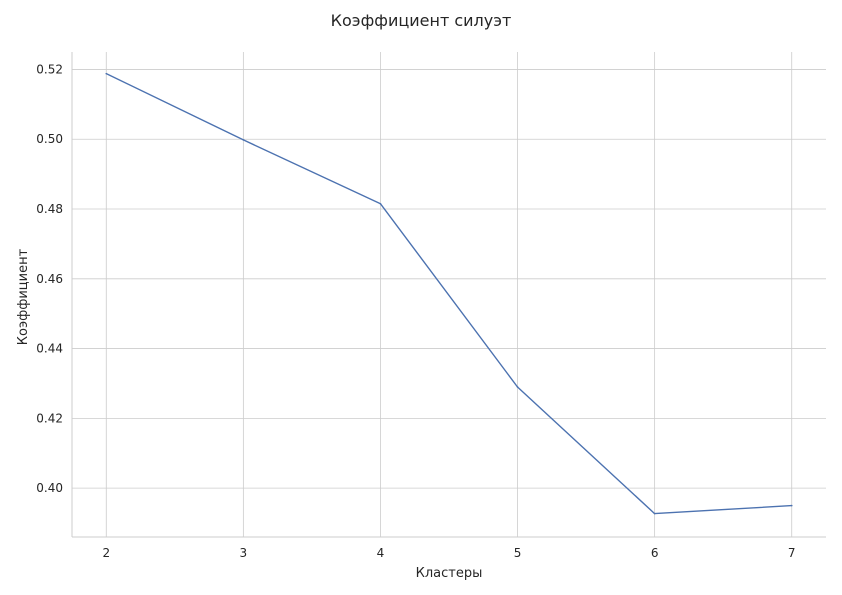  I want to click on y-tick-label: 0.52, so click(49, 69).